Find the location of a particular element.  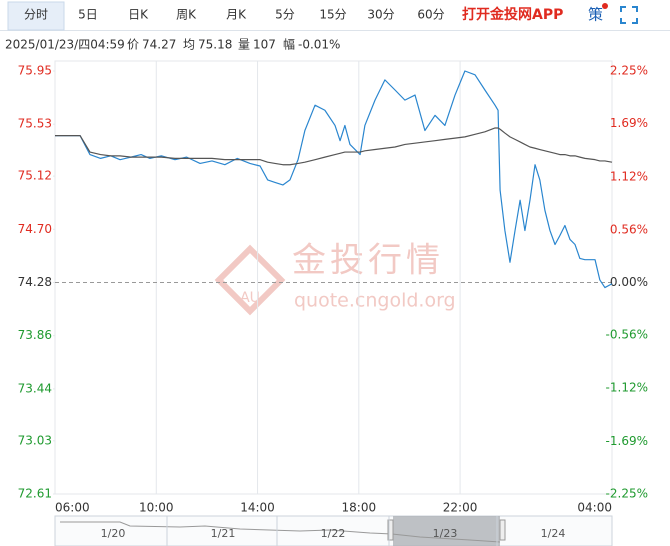

watermark-text: 金投行情 is located at coordinates (368, 261).